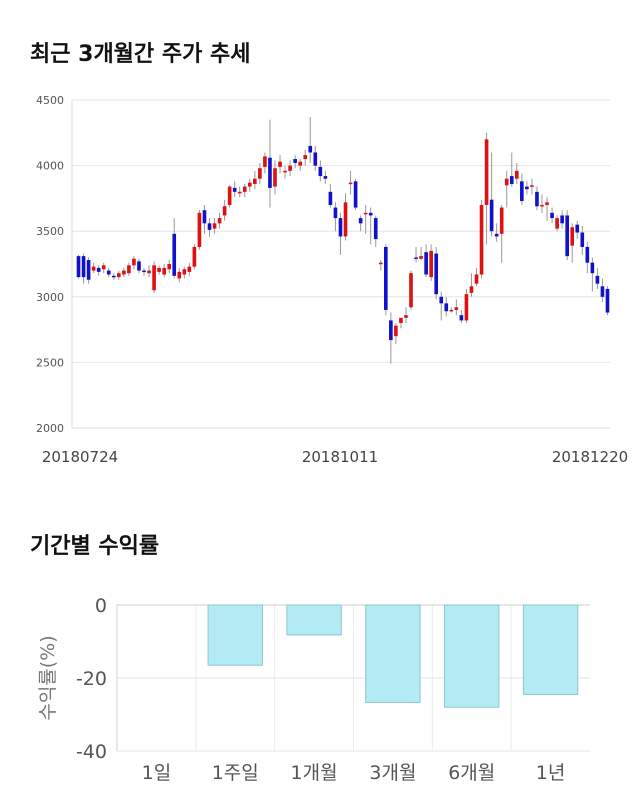  Describe the element at coordinates (140, 54) in the screenshot. I see `price-trend-title: 최근 3개월간 주가 추세` at that location.